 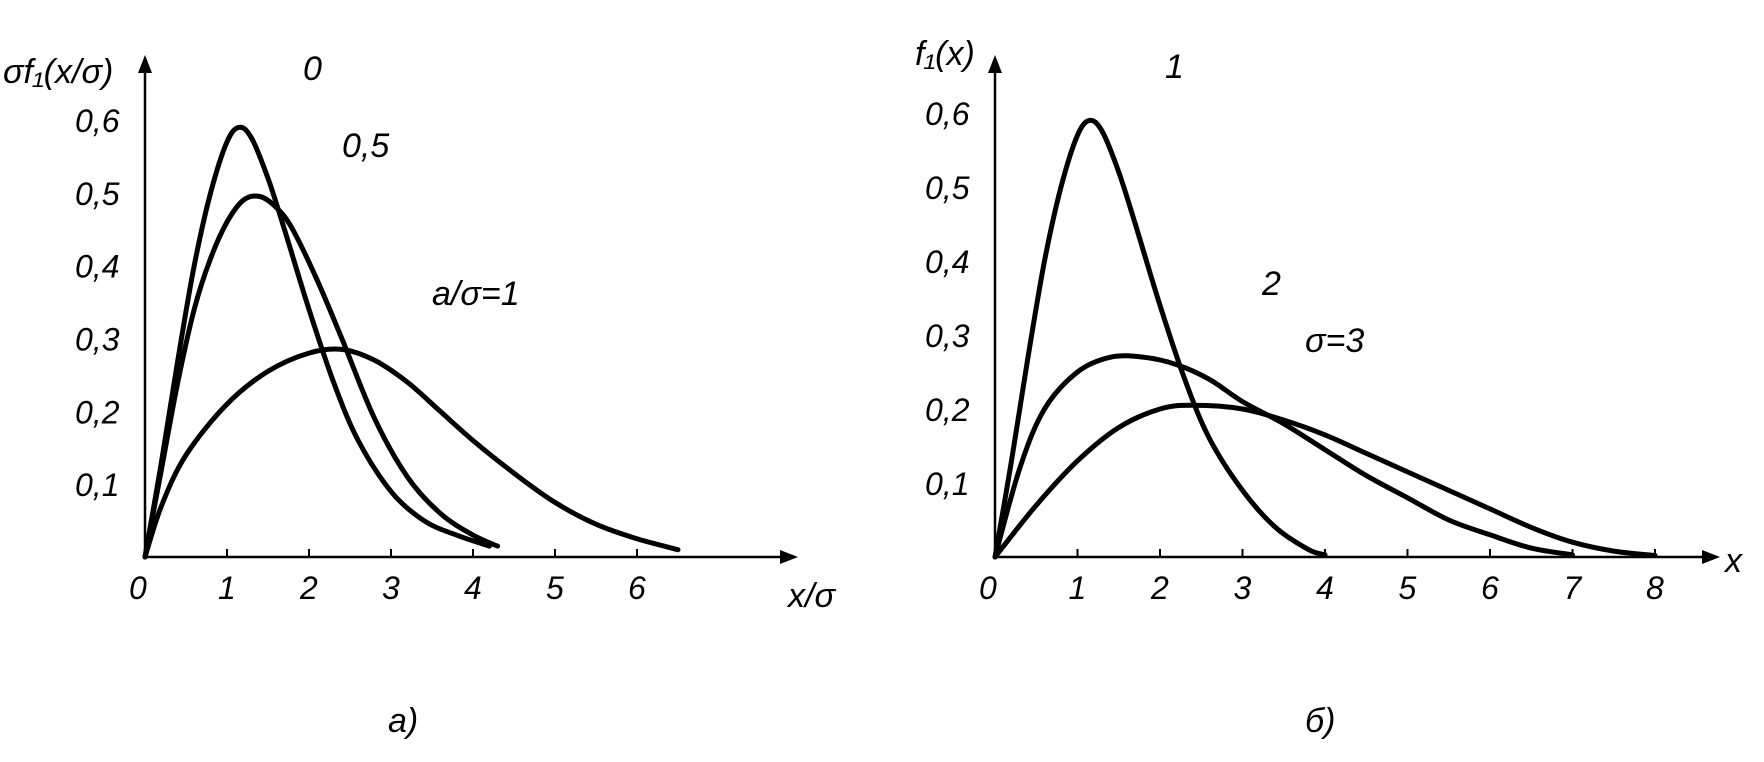 What do you see at coordinates (947, 484) in the screenshot?
I see `panel-b-y-tick-0: 0,1` at bounding box center [947, 484].